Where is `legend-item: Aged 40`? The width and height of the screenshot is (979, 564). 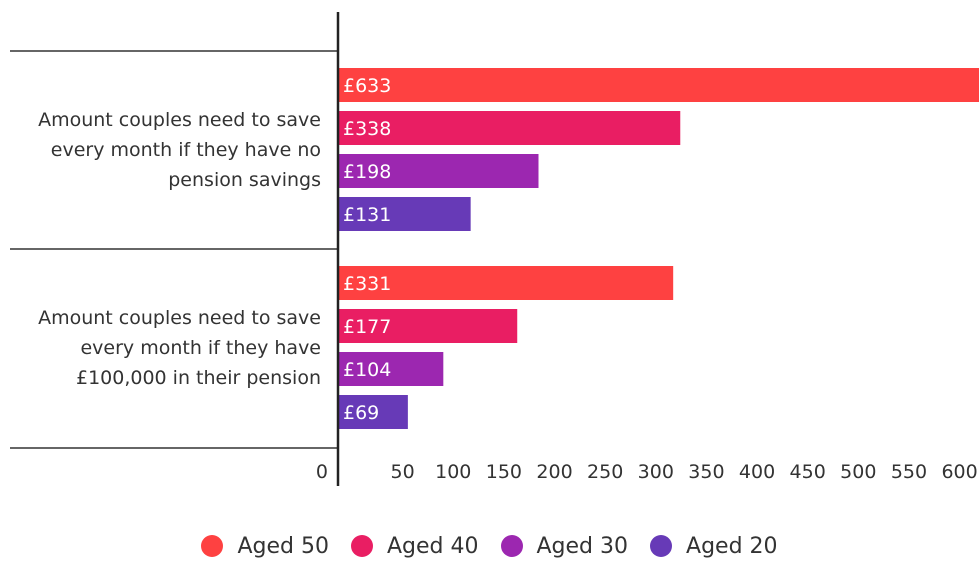
legend-item: Aged 40 is located at coordinates (414, 546).